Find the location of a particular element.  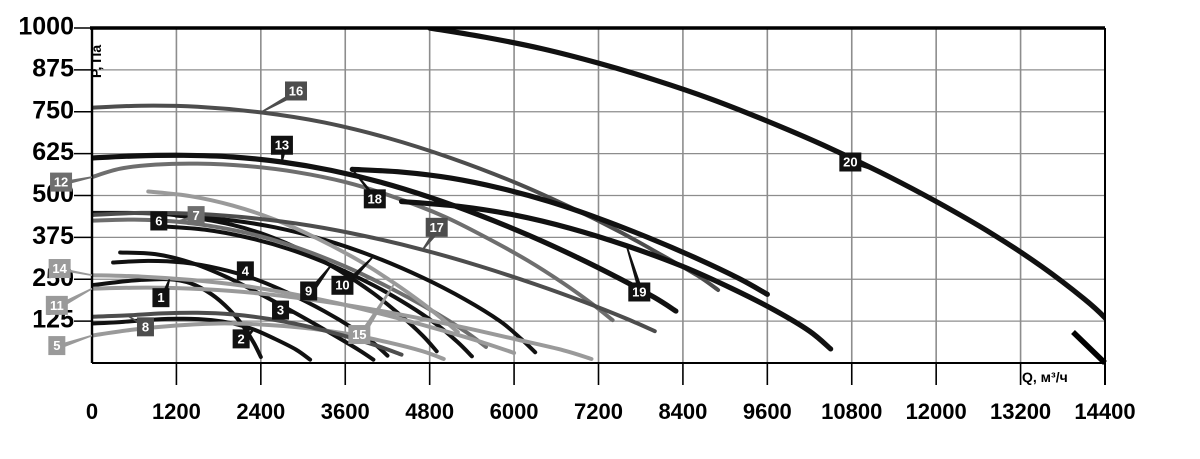

x-axis-tick-label: 12000 is located at coordinates (936, 411).